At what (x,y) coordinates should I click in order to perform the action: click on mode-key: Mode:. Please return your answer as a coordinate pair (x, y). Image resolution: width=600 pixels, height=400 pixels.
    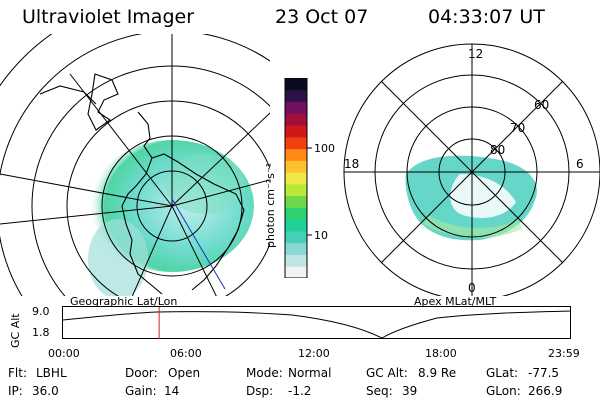
    Looking at the image, I should click on (264, 373).